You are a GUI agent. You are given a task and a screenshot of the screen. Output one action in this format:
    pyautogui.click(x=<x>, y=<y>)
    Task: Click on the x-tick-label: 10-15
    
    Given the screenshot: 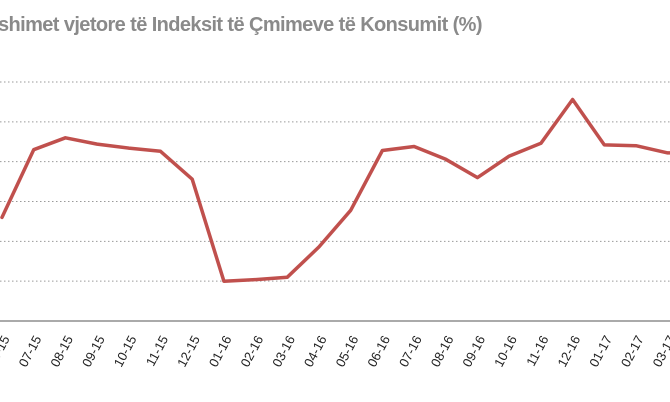 What is the action you would take?
    pyautogui.click(x=125, y=351)
    